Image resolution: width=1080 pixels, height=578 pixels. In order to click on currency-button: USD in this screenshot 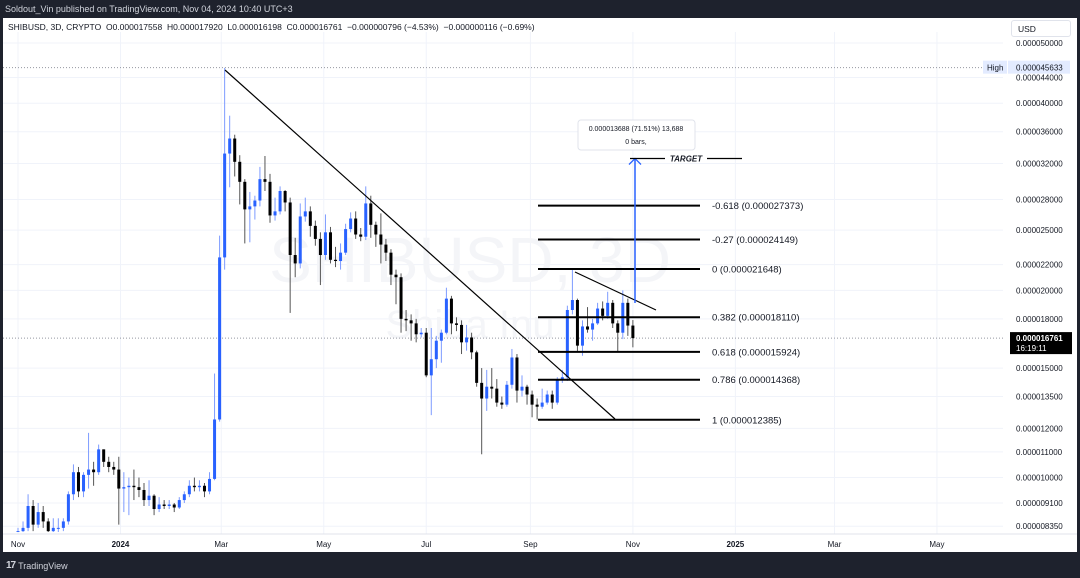, I will do `click(1041, 28)`.